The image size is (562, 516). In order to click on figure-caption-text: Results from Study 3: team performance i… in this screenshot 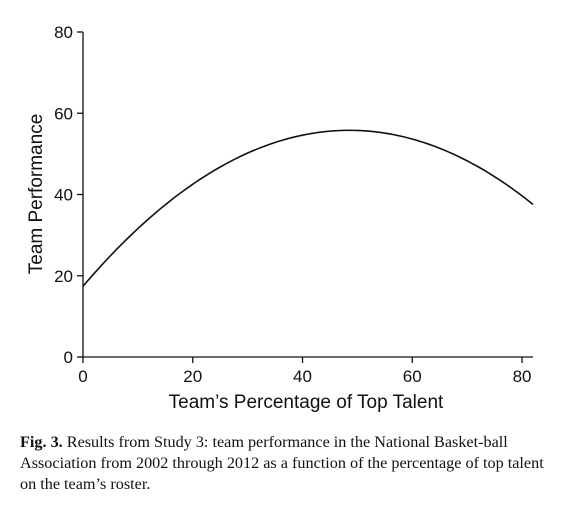, I will do `click(282, 463)`.